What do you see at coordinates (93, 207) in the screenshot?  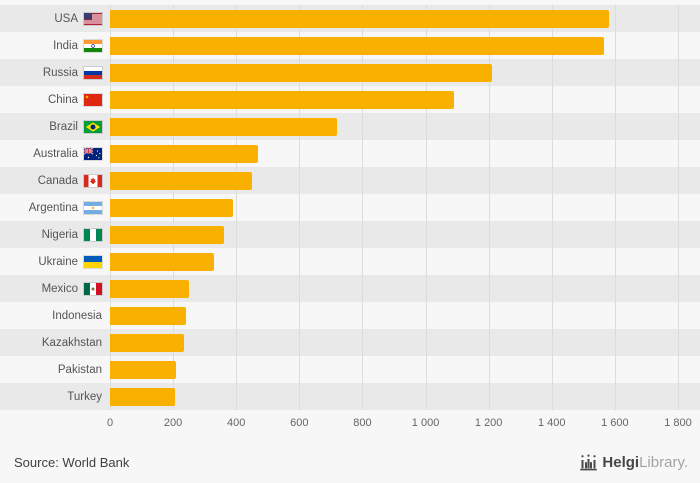 I see `ar-flag-icon` at bounding box center [93, 207].